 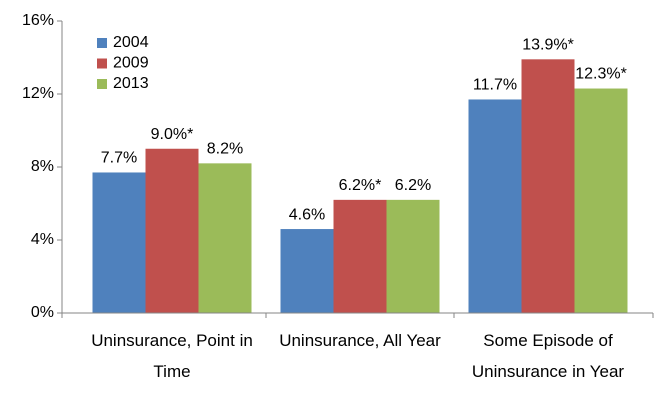 What do you see at coordinates (131, 42) in the screenshot?
I see `legend-label: 2004` at bounding box center [131, 42].